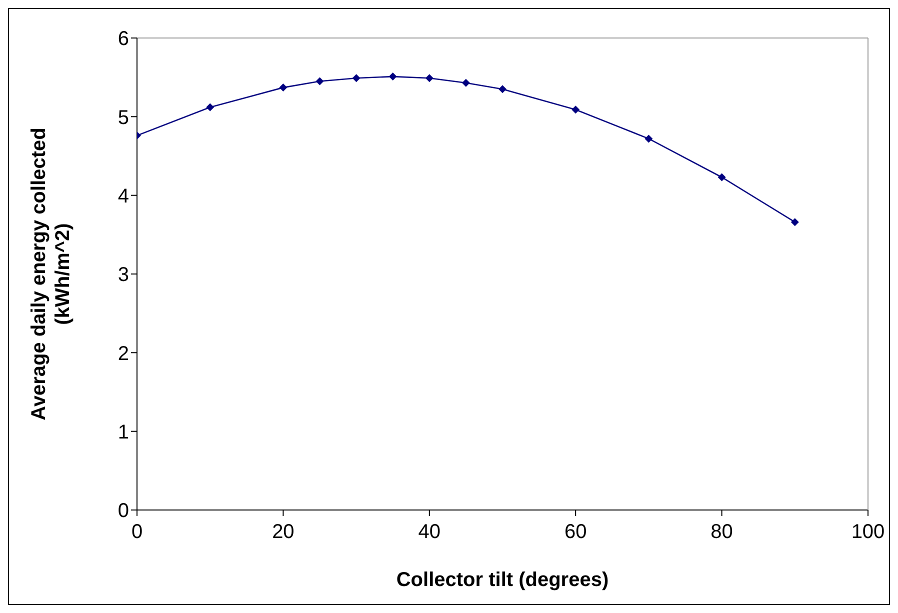 The height and width of the screenshot is (613, 898). Describe the element at coordinates (123, 39) in the screenshot. I see `y-tick-label: 6` at that location.